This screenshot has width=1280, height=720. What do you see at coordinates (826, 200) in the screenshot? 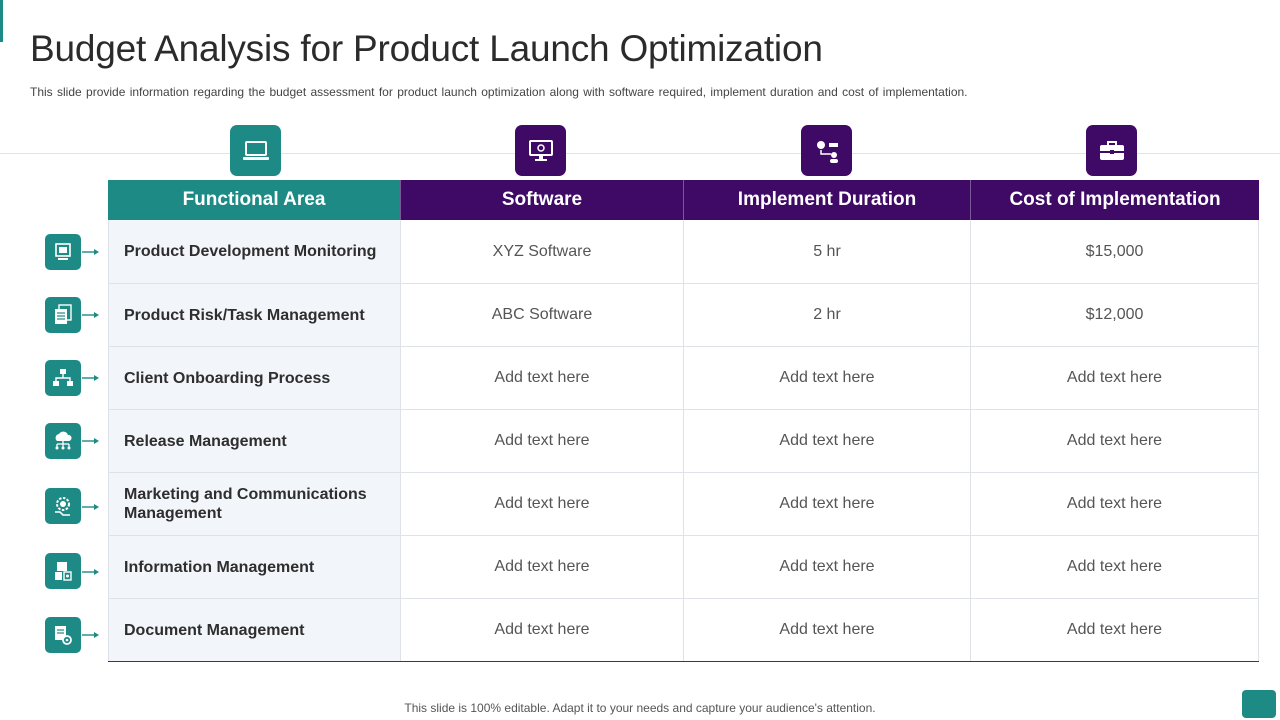
I see `header-implement-duration: Implement Duration` at bounding box center [826, 200].